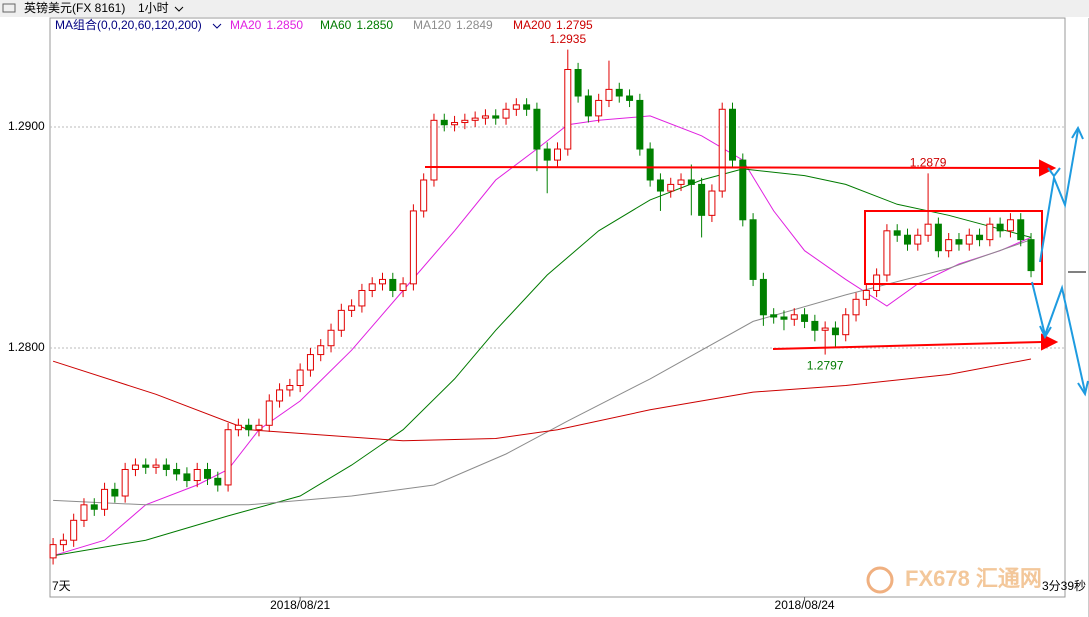 This screenshot has height=617, width=1089. Describe the element at coordinates (153, 8) in the screenshot. I see `period: 1小时` at that location.